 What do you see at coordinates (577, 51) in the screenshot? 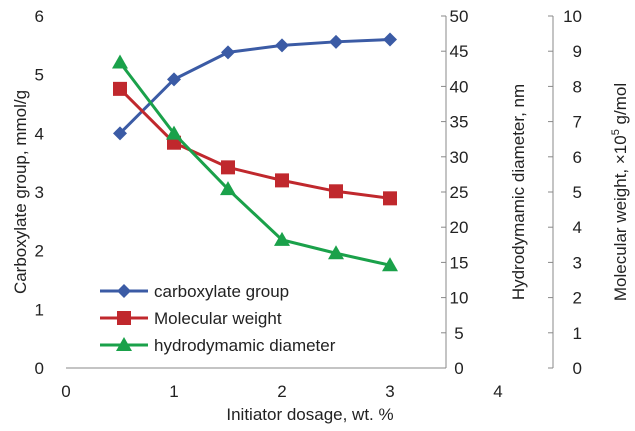
I see `right2-tick-label: 9` at bounding box center [577, 51].